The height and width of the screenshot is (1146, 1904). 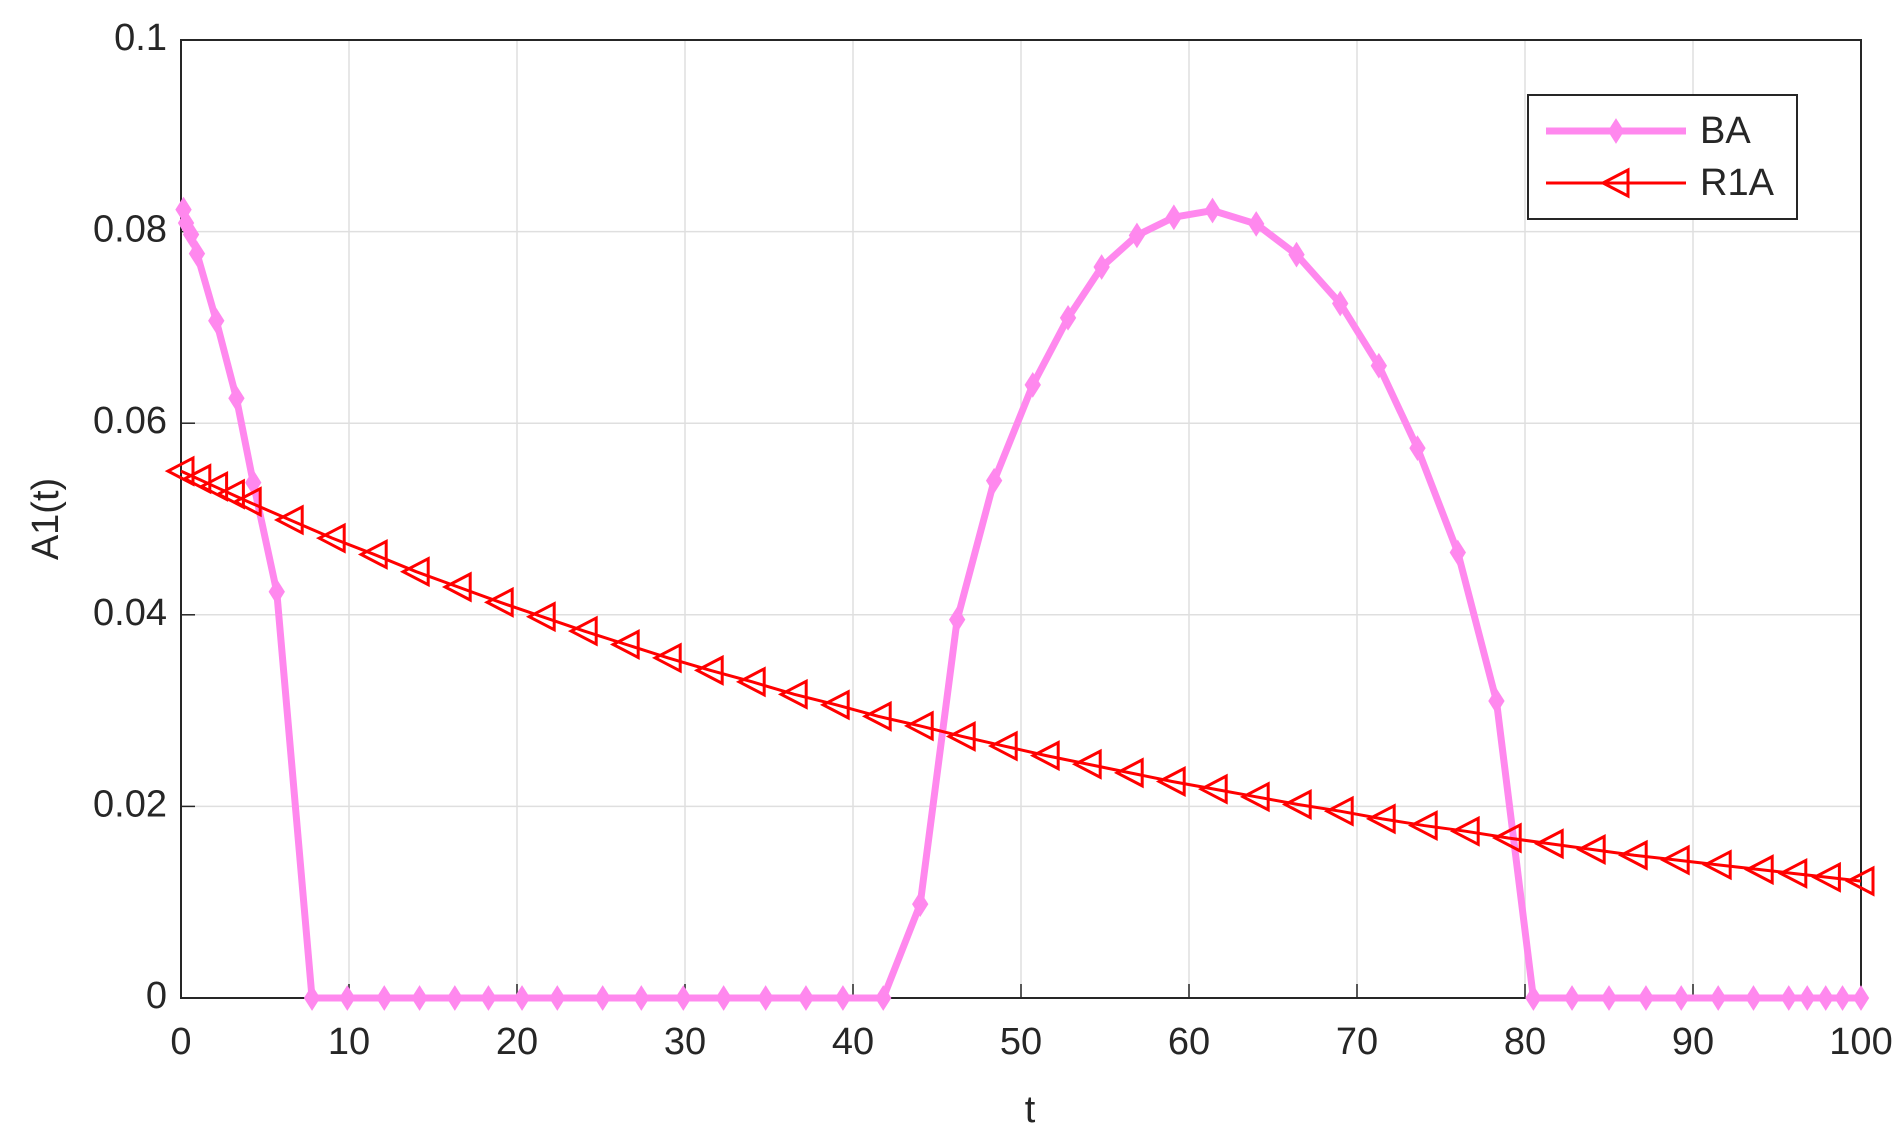 I want to click on x-tick-label: 40, so click(x=853, y=1042).